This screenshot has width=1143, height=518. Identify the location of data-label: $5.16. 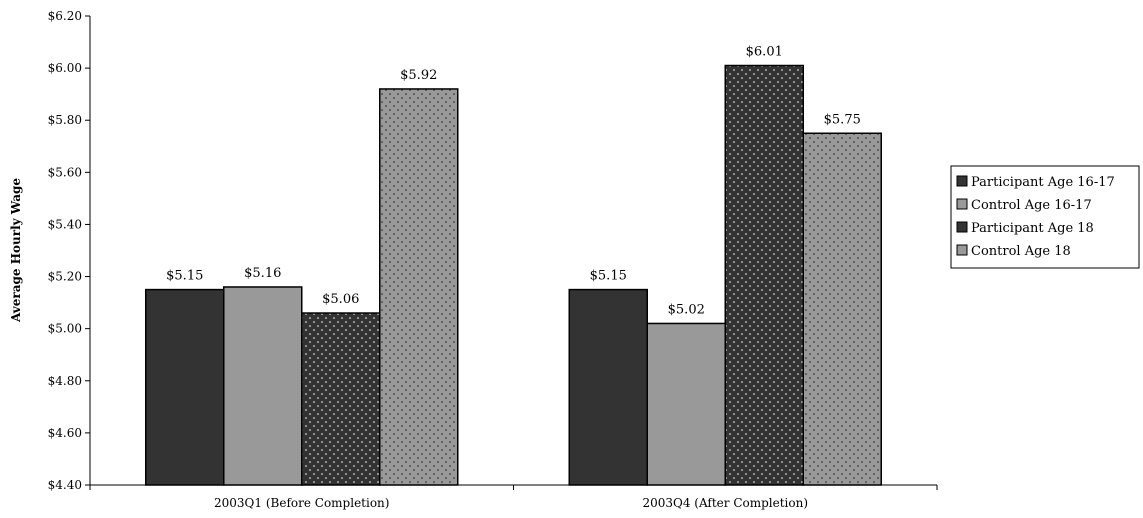
(262, 273).